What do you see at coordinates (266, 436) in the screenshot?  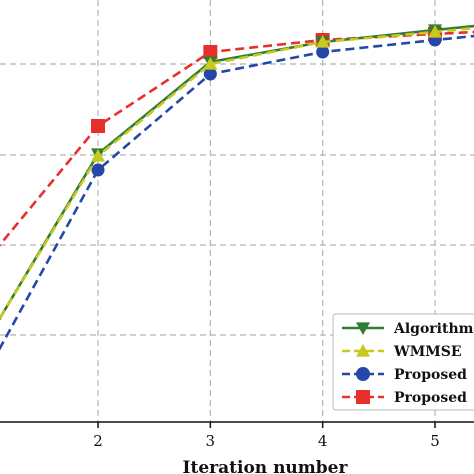 I see `x-ticks: 2 3 4 5` at bounding box center [266, 436].